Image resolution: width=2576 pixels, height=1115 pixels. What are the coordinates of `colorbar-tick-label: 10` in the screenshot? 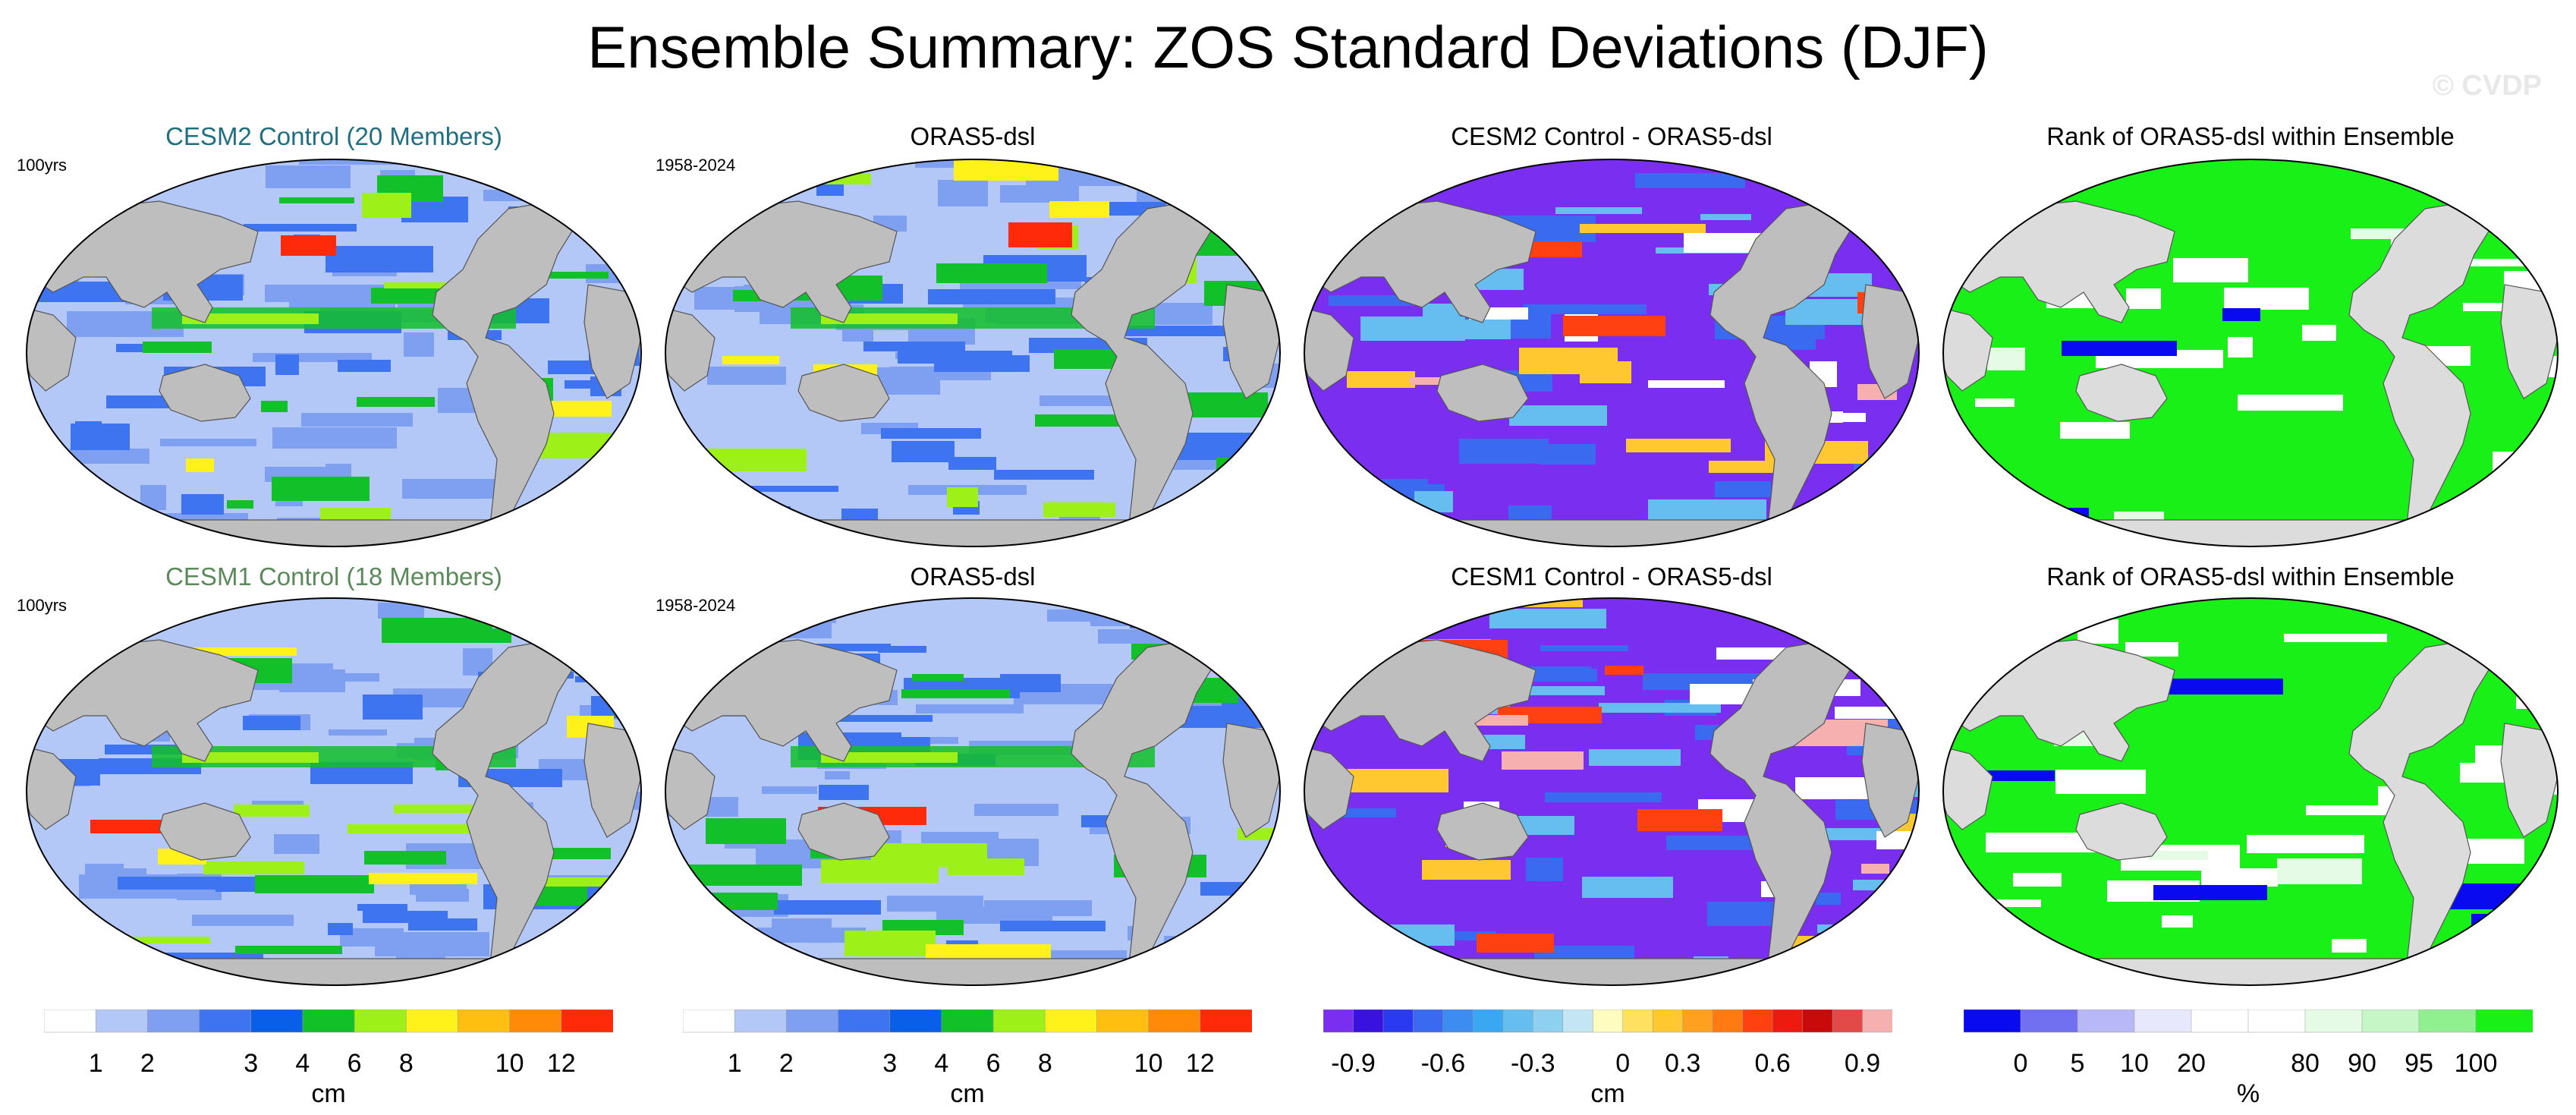 It's located at (2134, 1063).